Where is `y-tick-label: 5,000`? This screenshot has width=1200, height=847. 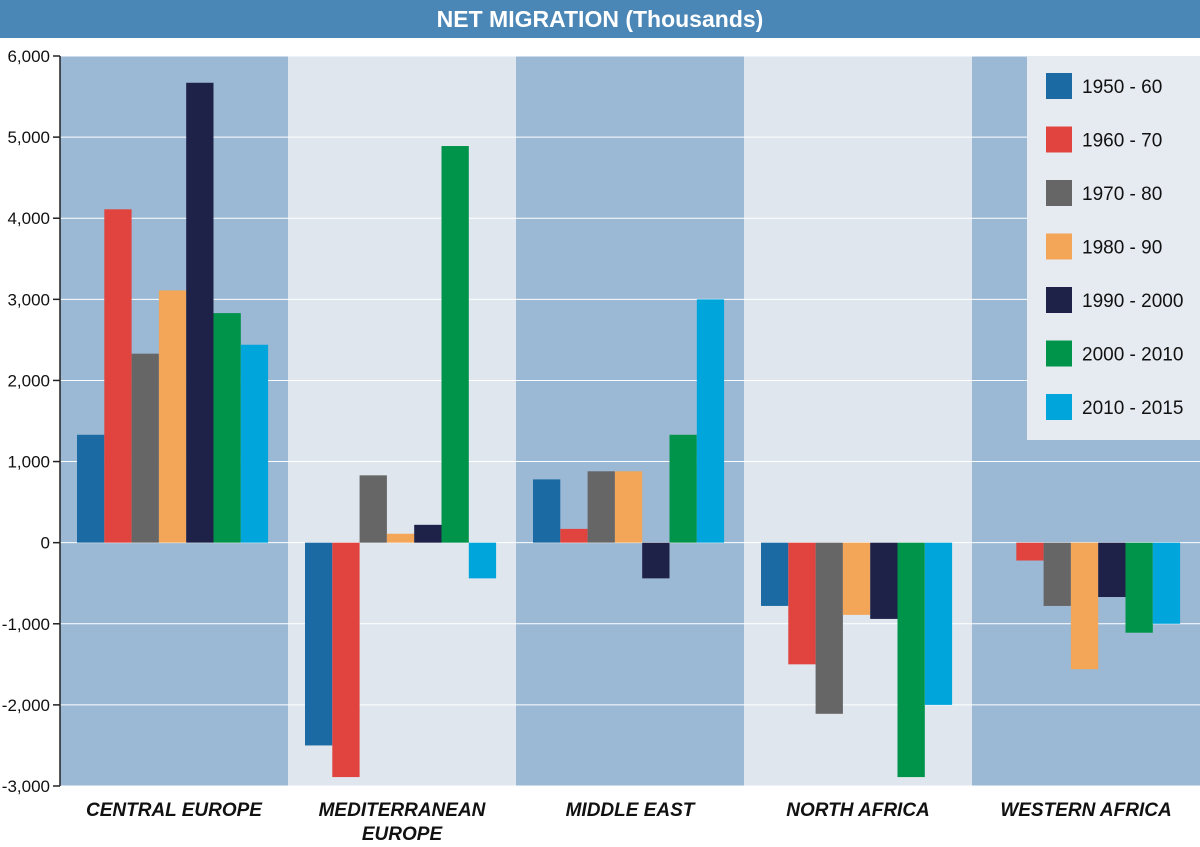 y-tick-label: 5,000 is located at coordinates (28, 137).